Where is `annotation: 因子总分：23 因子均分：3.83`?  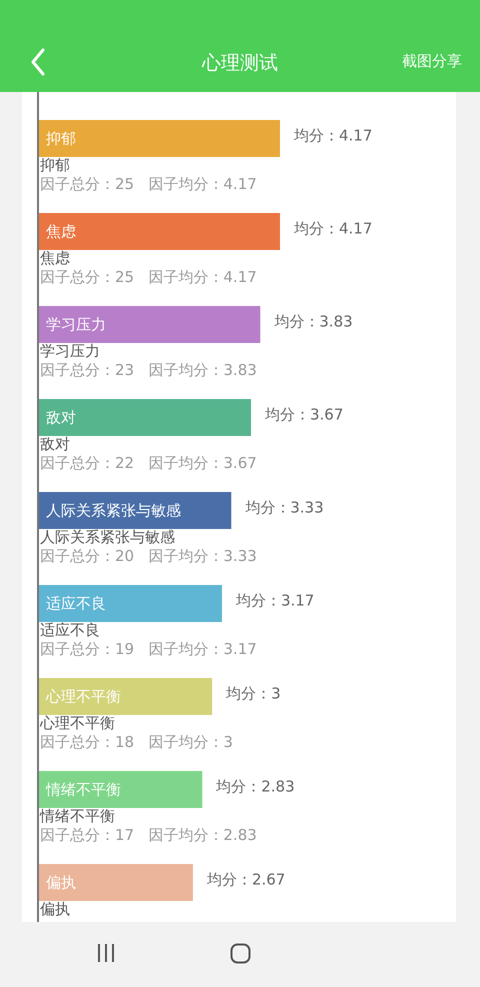
annotation: 因子总分：23 因子均分：3.83 is located at coordinates (148, 370).